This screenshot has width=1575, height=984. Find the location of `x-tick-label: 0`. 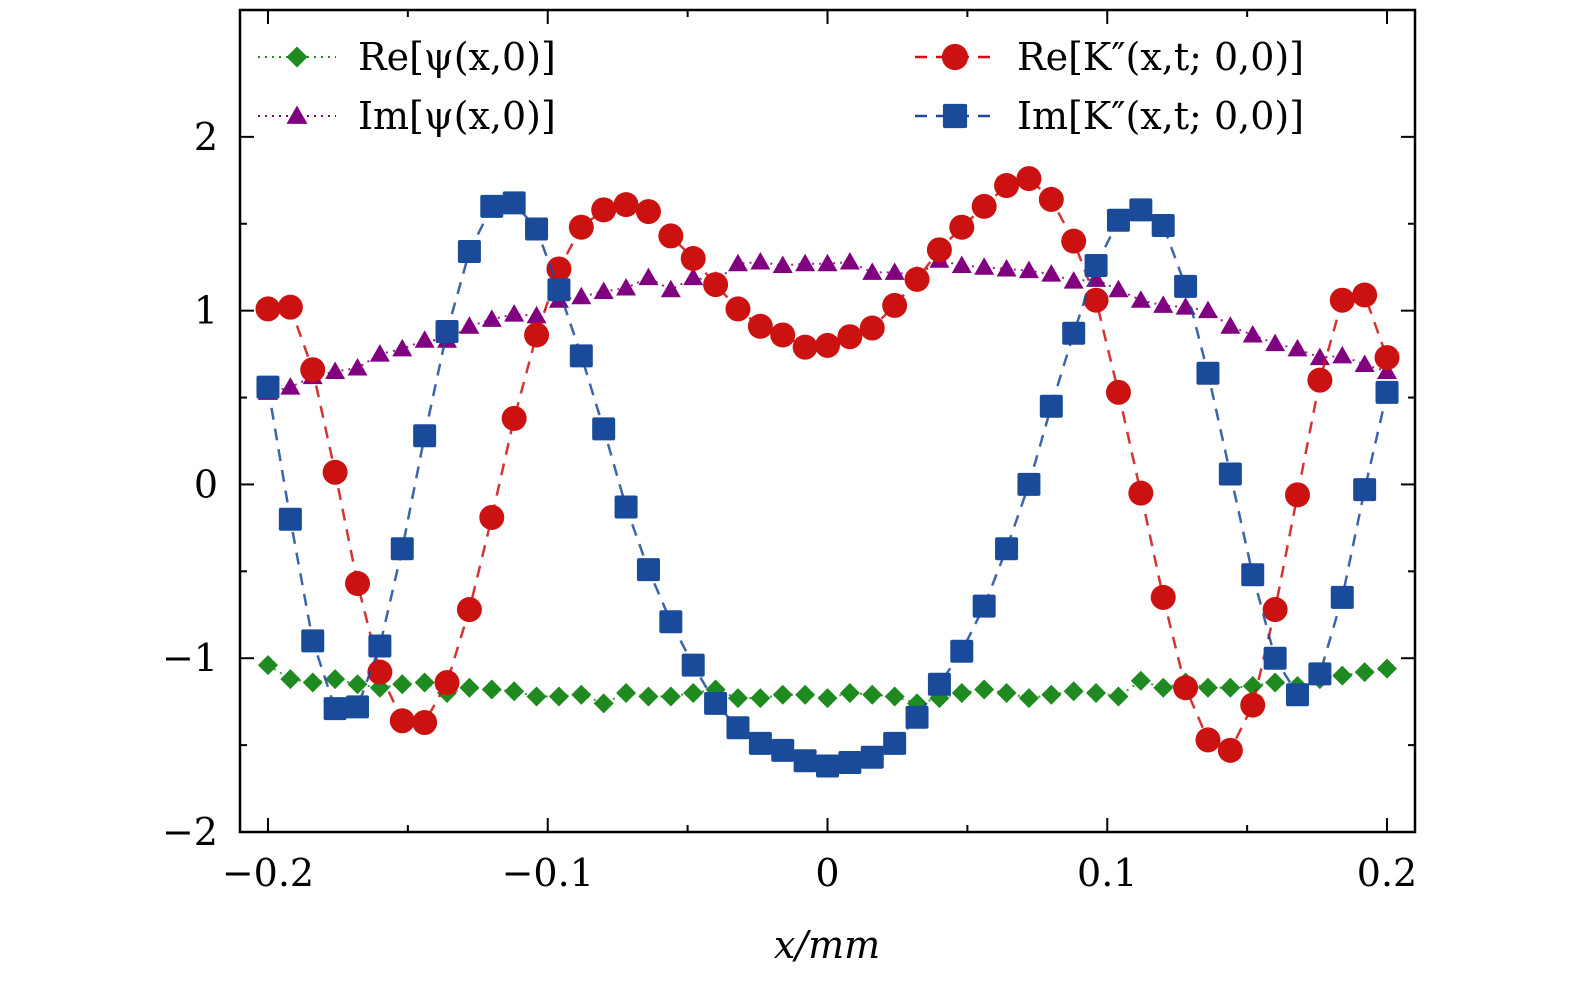

x-tick-label: 0 is located at coordinates (827, 873).